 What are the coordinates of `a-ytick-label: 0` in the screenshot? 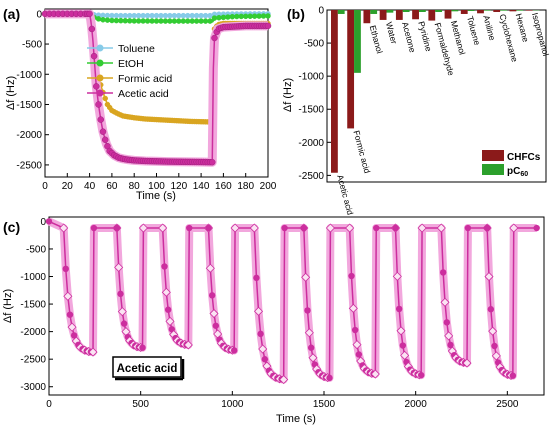 It's located at (39, 14).